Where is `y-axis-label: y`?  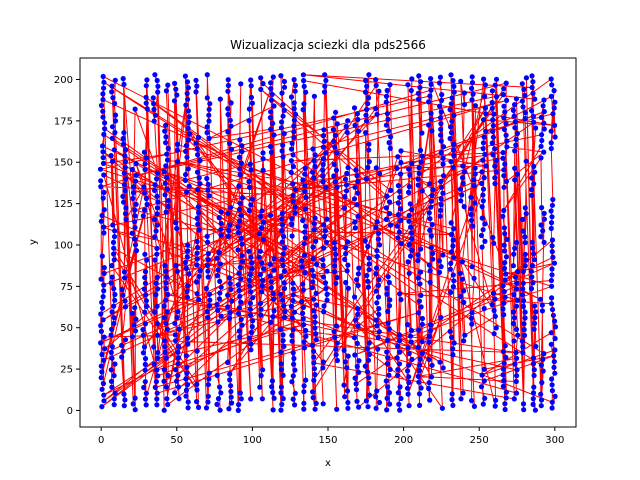 y-axis-label: y is located at coordinates (33, 242).